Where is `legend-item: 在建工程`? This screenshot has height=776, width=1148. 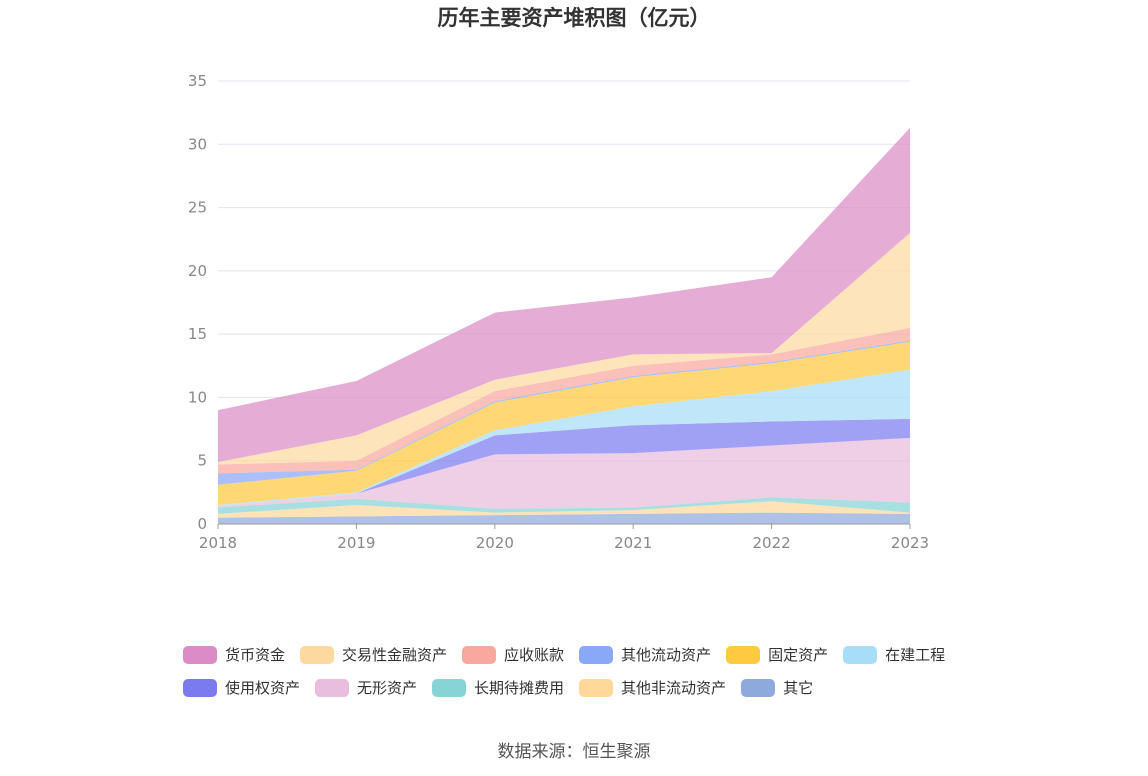 legend-item: 在建工程 is located at coordinates (894, 654).